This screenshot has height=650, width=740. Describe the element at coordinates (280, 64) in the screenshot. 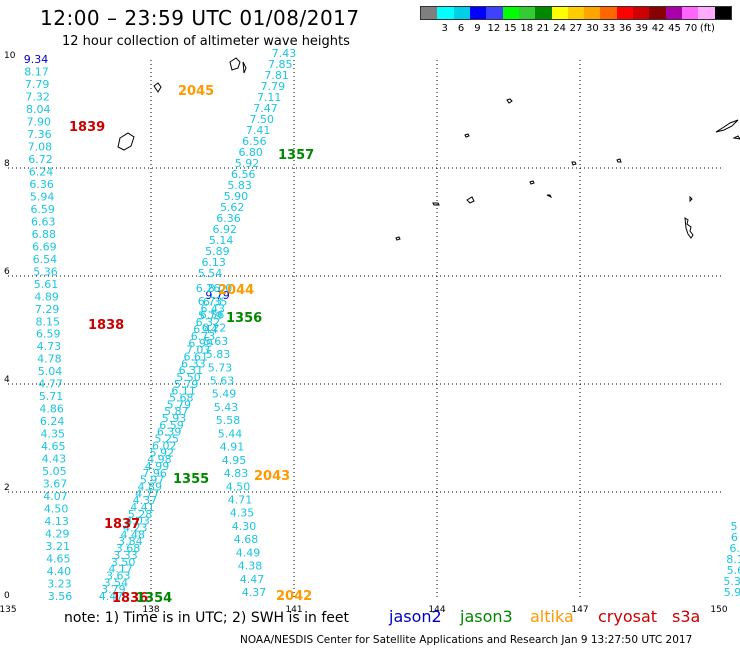

I see `wave-height-value: 7.85` at that location.